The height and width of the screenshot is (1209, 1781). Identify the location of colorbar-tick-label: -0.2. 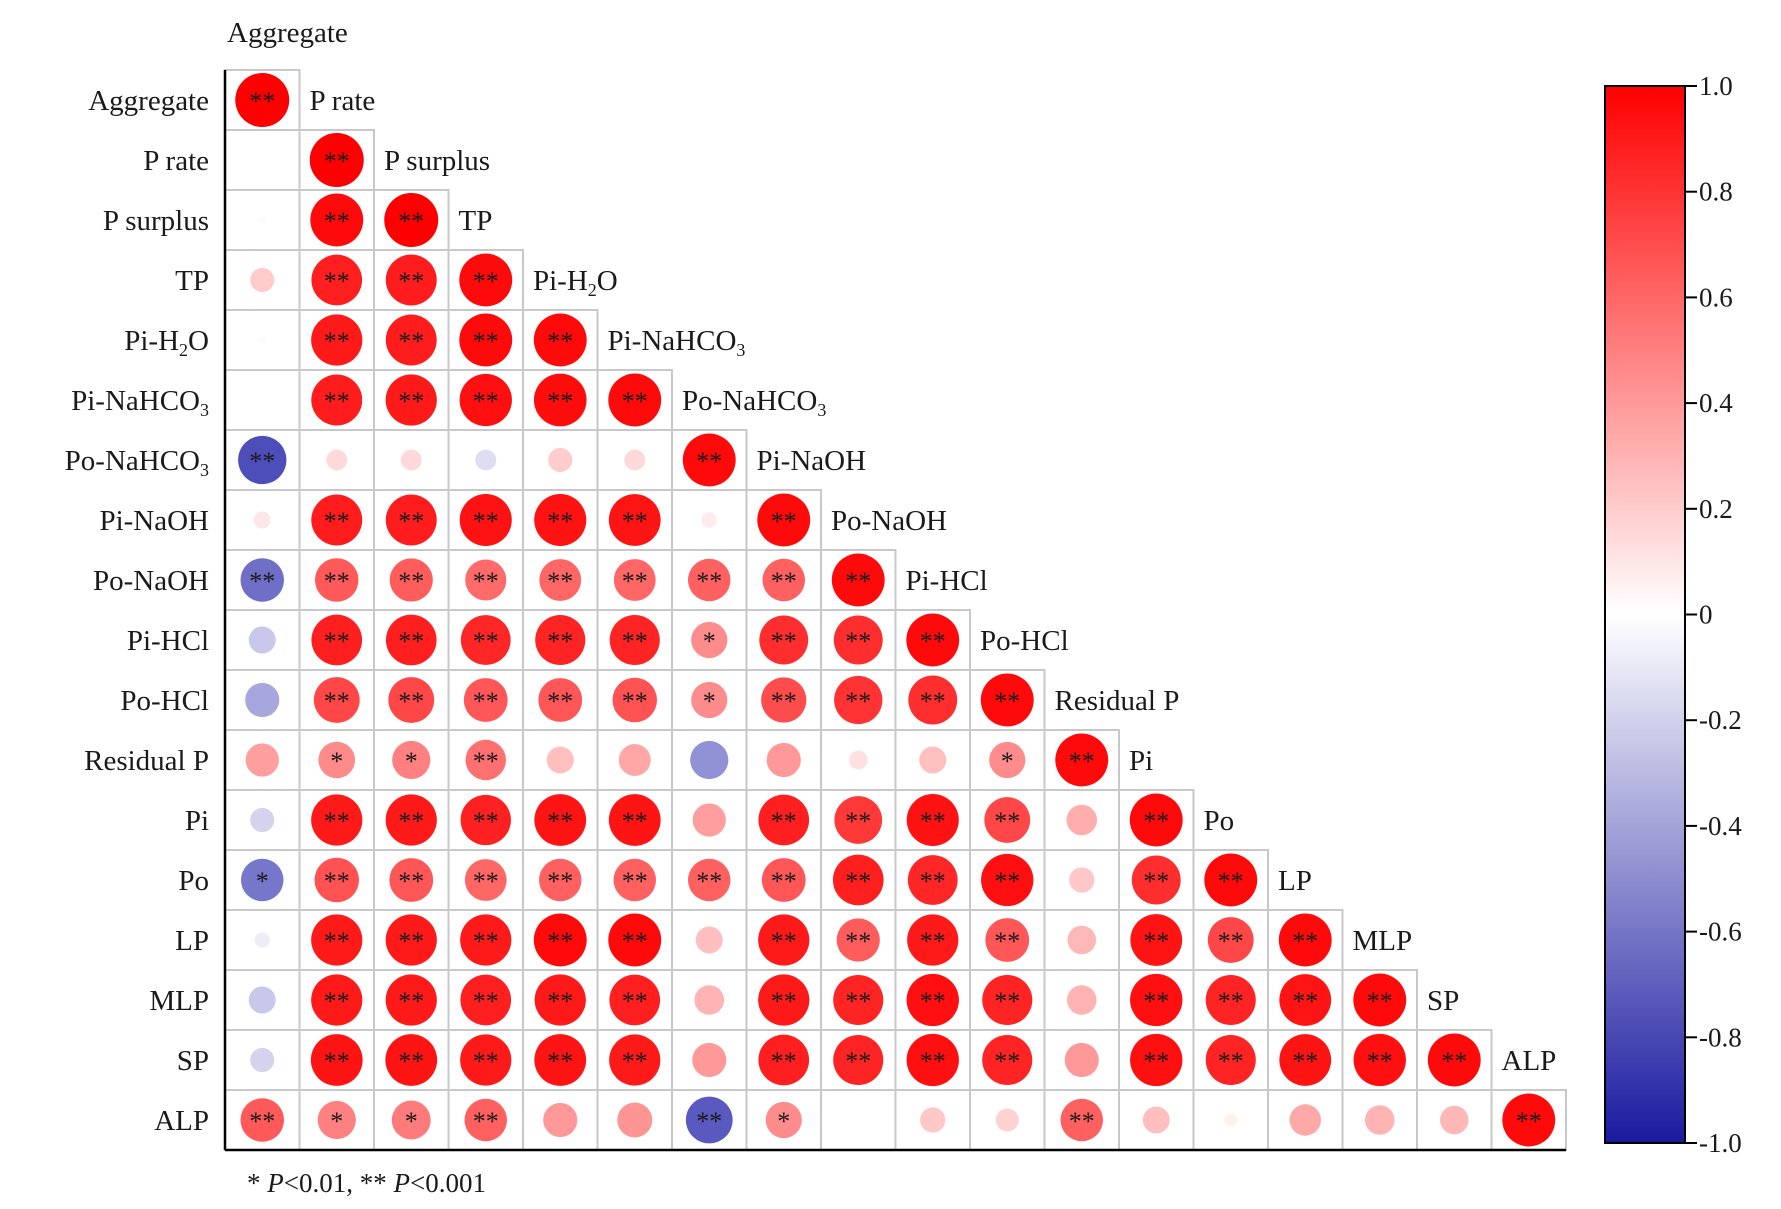
(1720, 720).